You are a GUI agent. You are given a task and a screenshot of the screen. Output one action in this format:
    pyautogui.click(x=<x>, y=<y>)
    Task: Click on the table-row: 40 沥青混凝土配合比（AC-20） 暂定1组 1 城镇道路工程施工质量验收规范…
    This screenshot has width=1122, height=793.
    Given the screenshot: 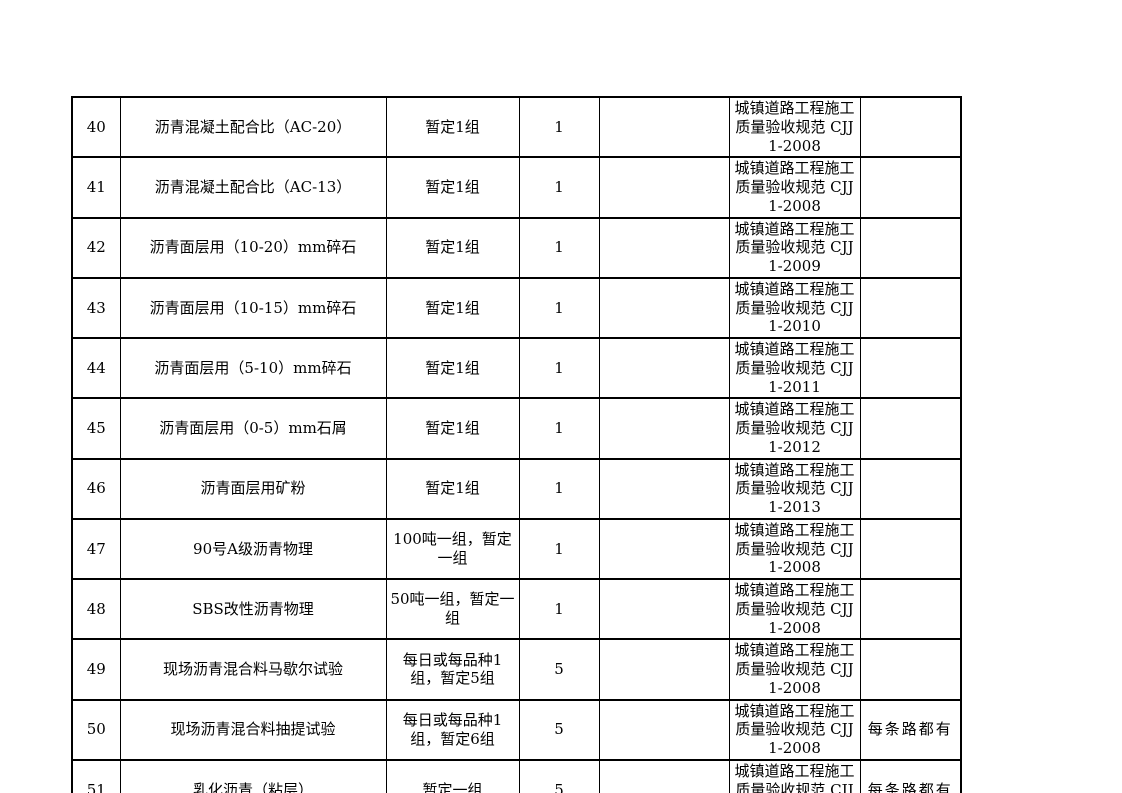 What is the action you would take?
    pyautogui.click(x=516, y=127)
    